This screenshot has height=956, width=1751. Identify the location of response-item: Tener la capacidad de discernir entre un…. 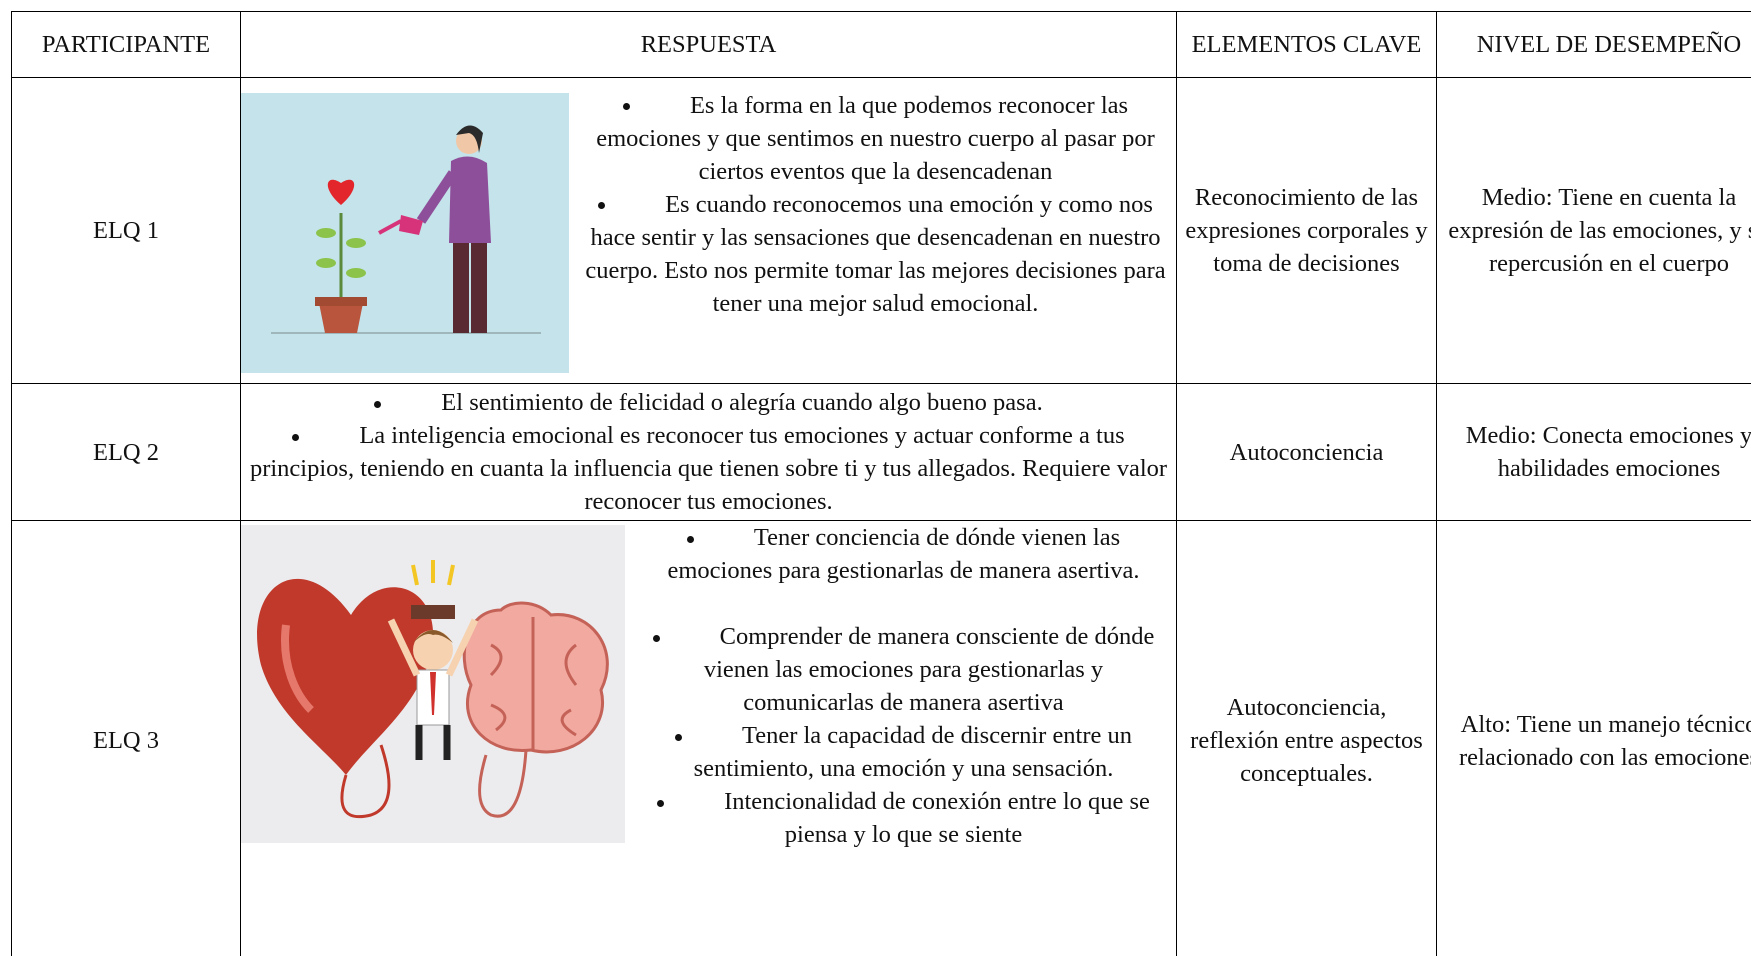
(708, 752).